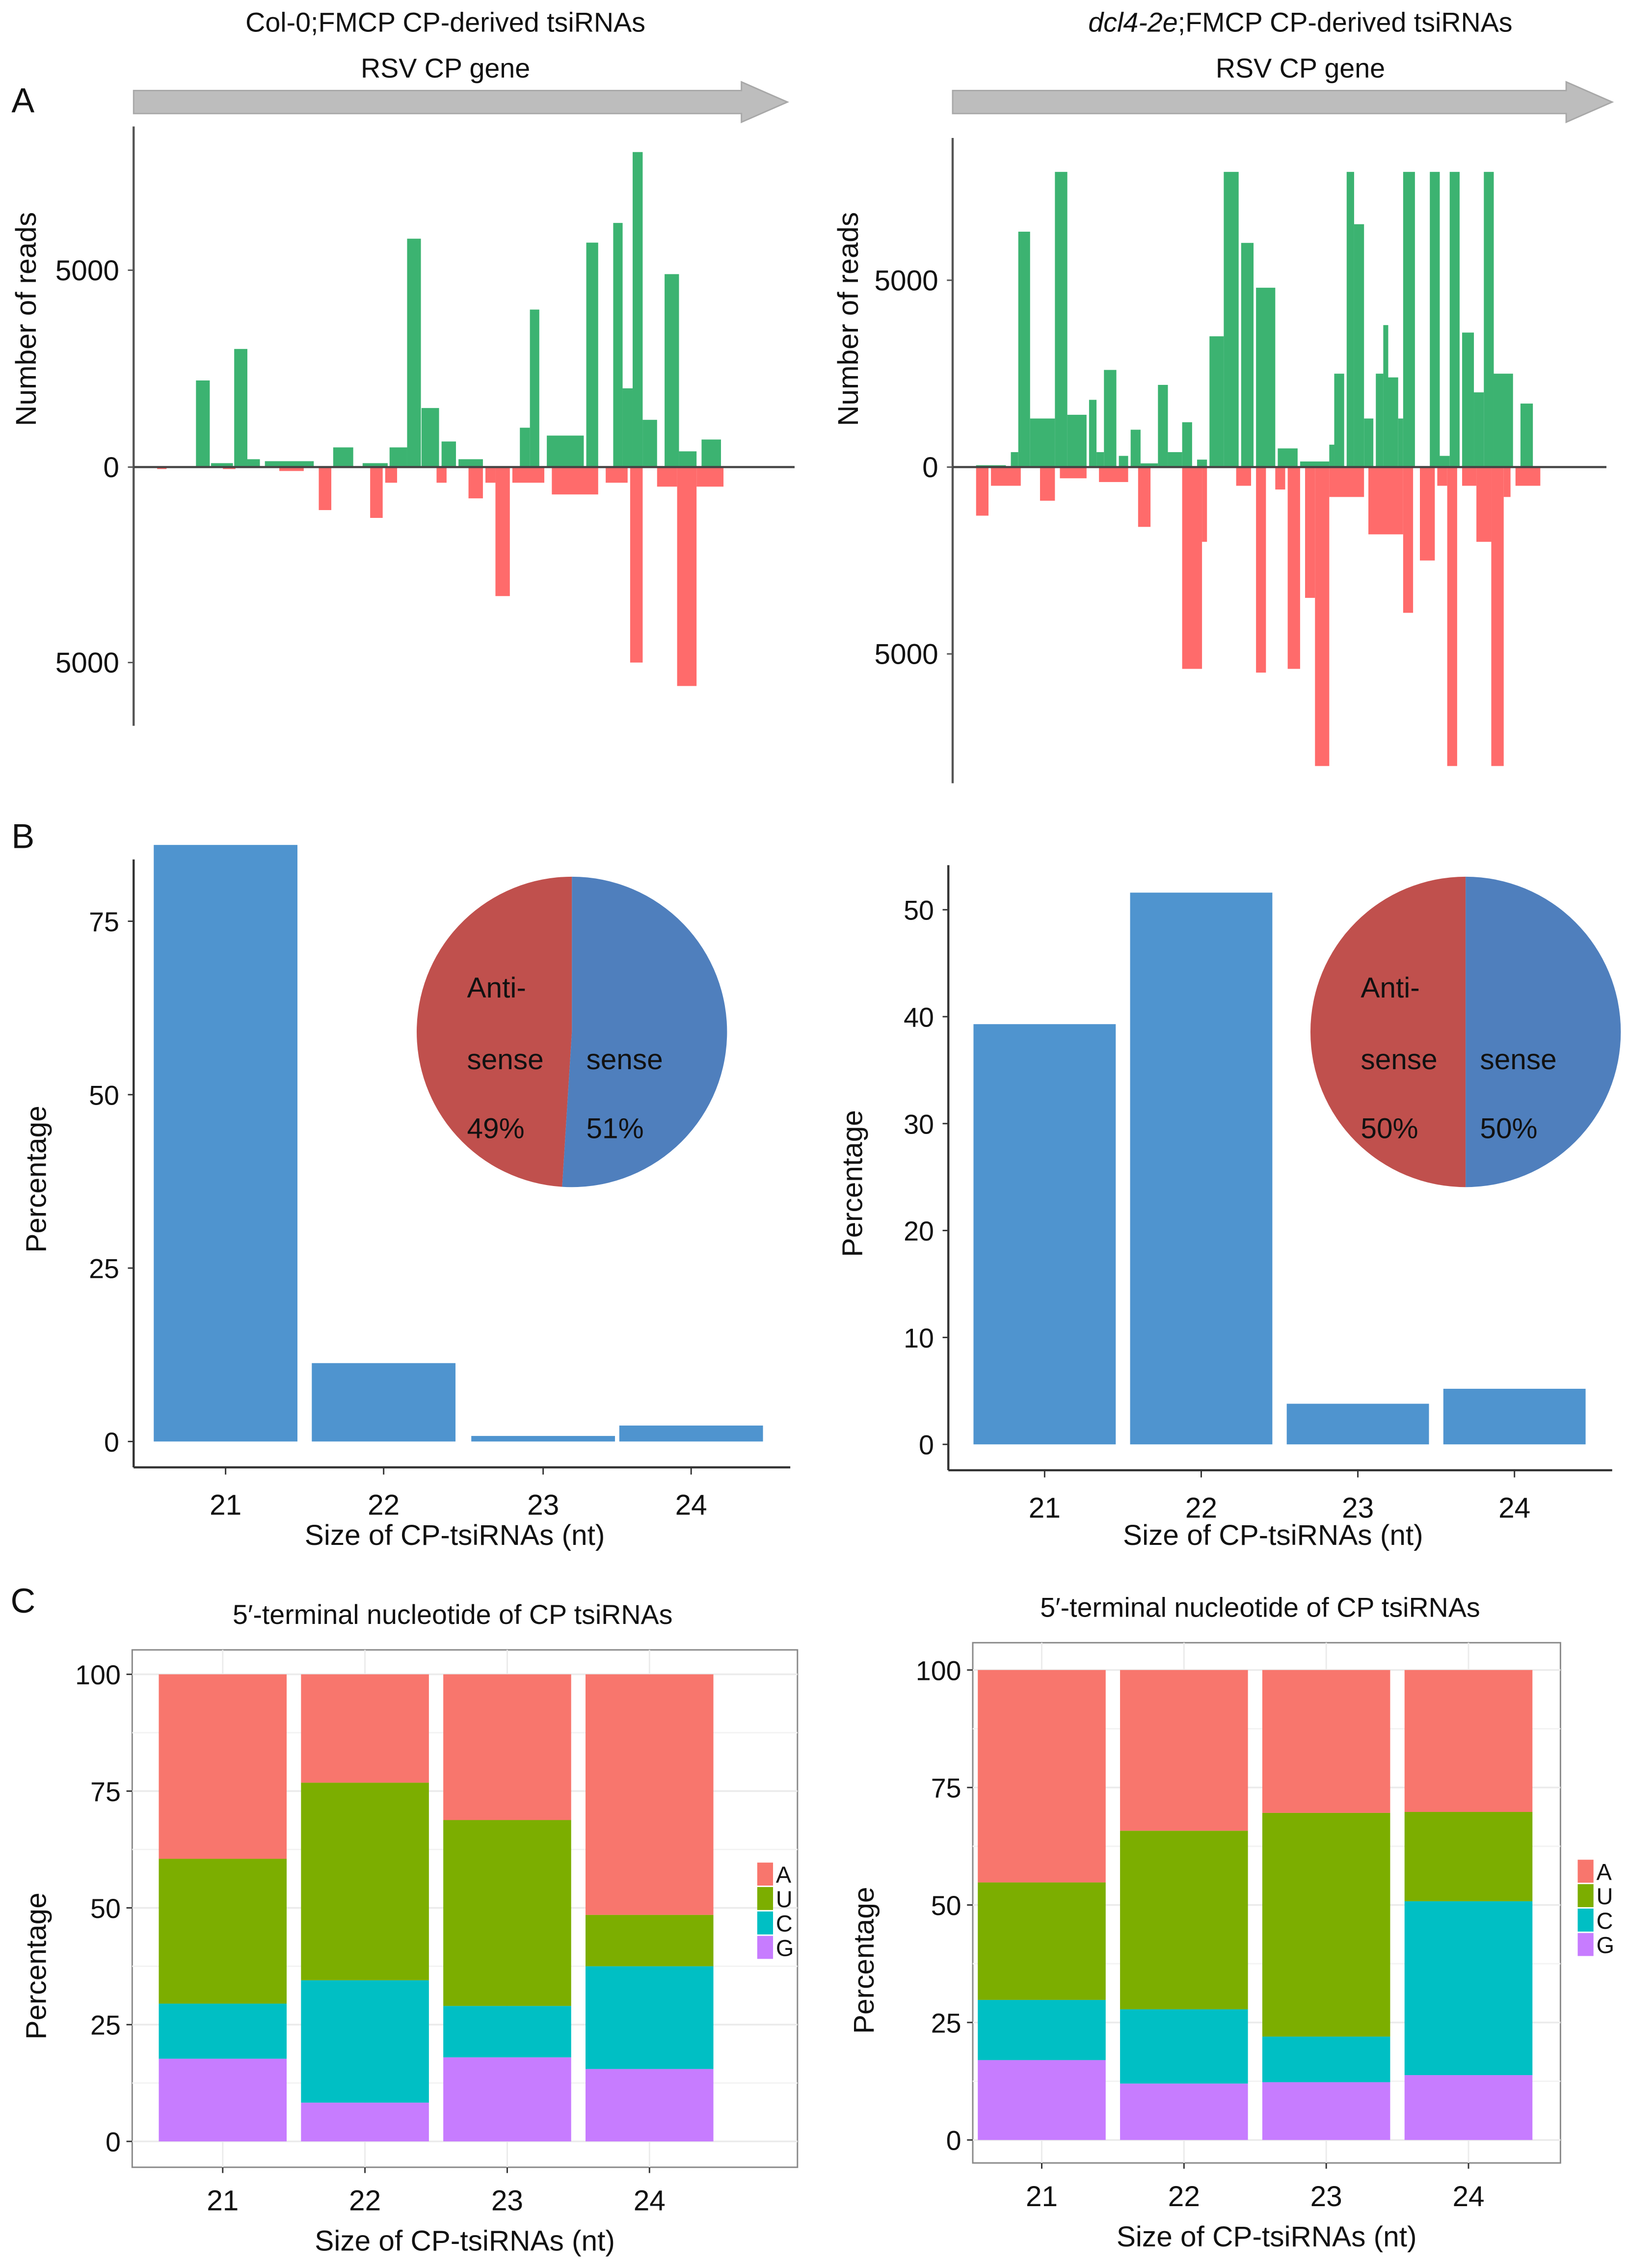 Image resolution: width=1628 pixels, height=2268 pixels. I want to click on gene-arrow-icon, so click(461, 102).